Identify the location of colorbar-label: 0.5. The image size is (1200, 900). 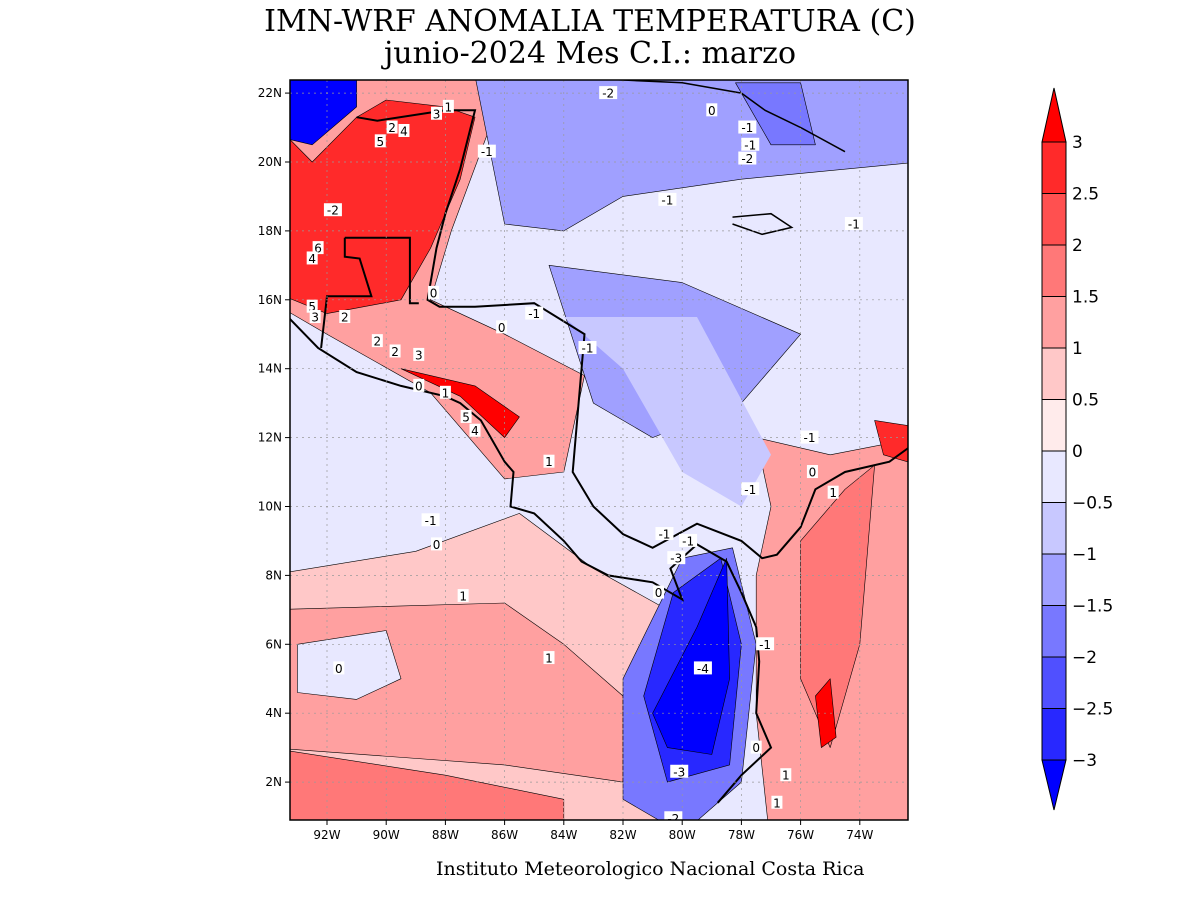
(1085, 401).